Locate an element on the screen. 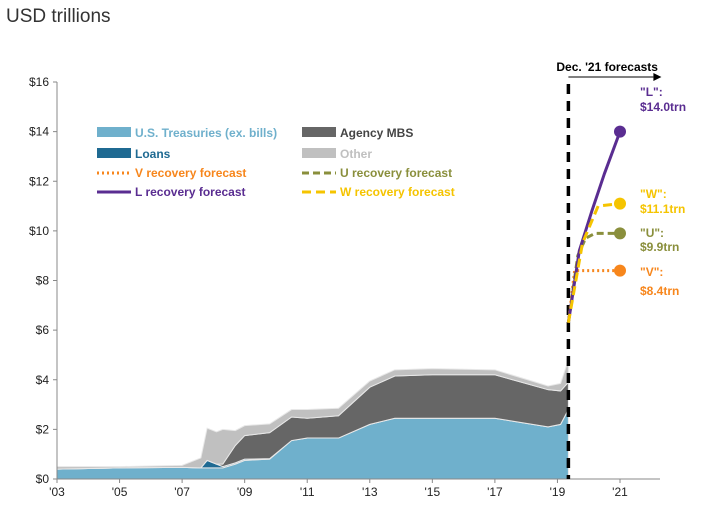 The image size is (722, 508). y-tick-label: $14 is located at coordinates (39, 132).